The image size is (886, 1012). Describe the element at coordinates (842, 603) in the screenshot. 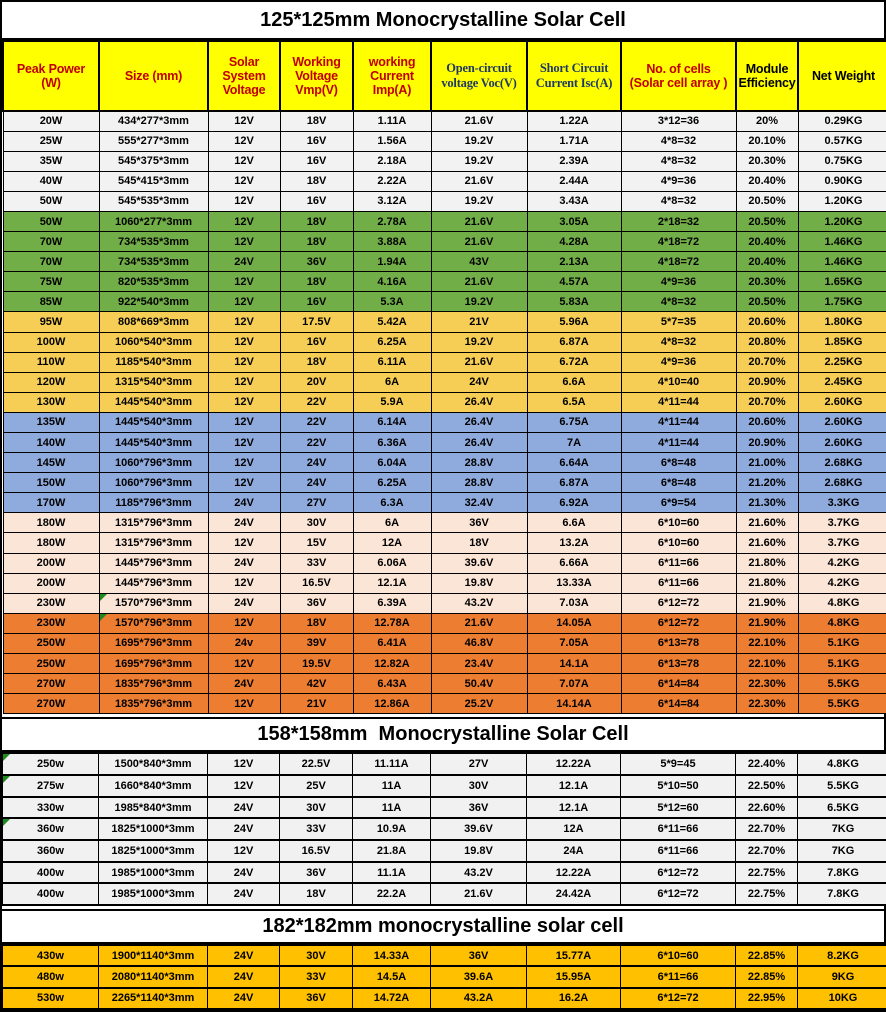

I see `cell: 4.8KG` at that location.